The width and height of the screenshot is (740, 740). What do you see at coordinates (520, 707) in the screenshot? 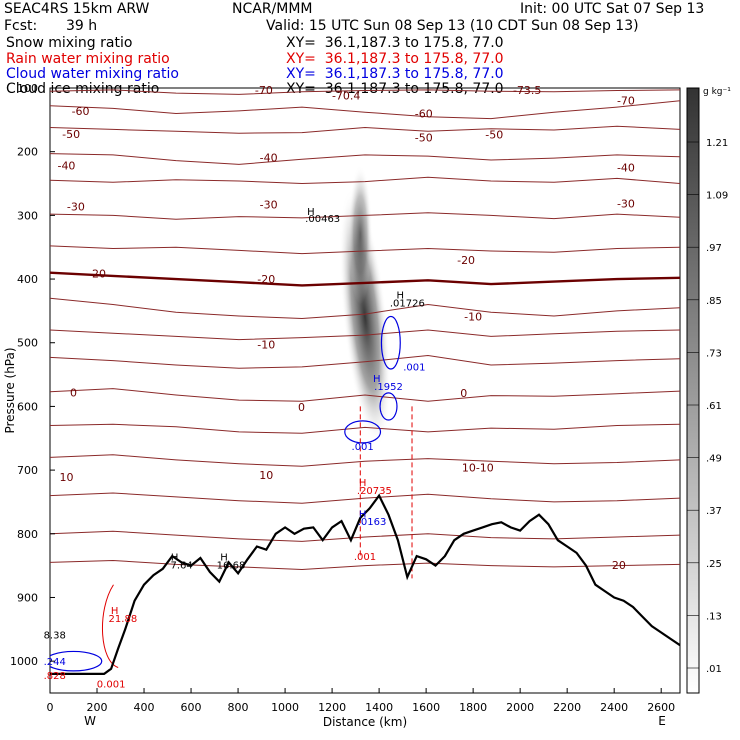
I see `x-tick-label: 2000` at bounding box center [520, 707].